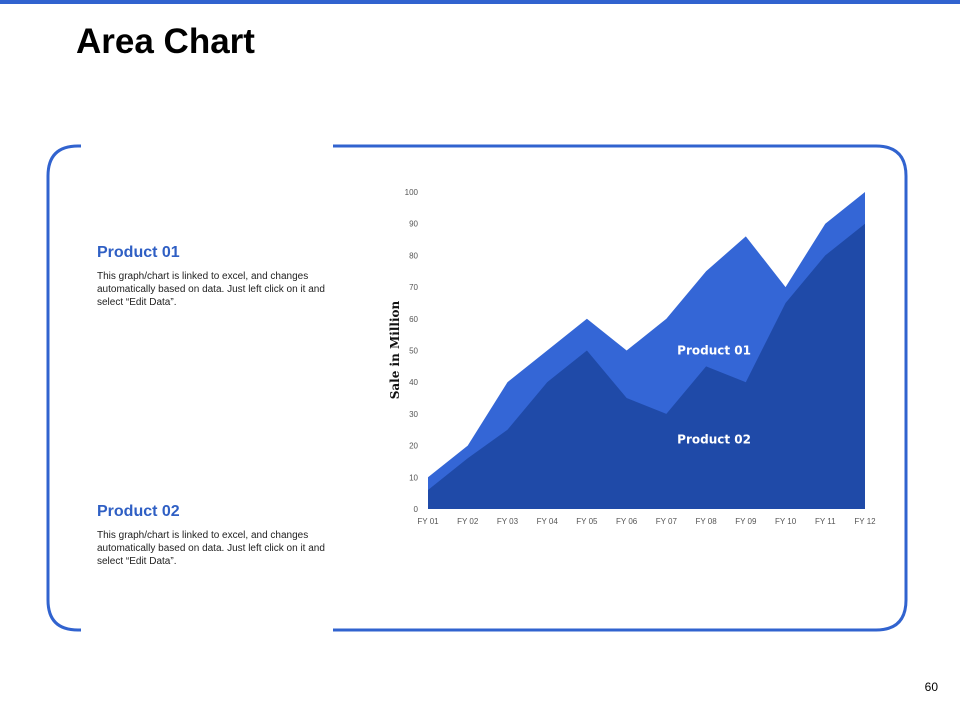  What do you see at coordinates (413, 224) in the screenshot?
I see `y-tick-label: 90` at bounding box center [413, 224].